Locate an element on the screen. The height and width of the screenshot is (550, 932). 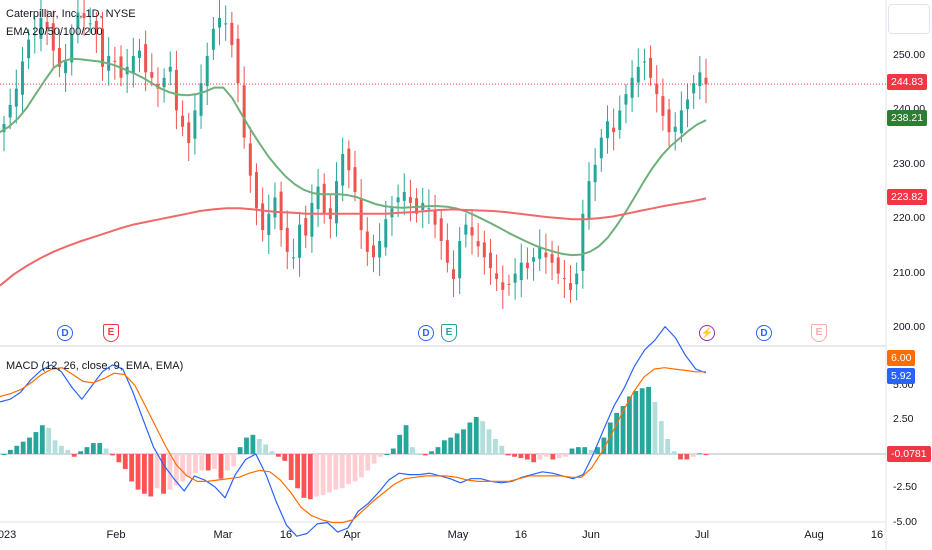
time-axis-tick: Jul is located at coordinates (702, 535).